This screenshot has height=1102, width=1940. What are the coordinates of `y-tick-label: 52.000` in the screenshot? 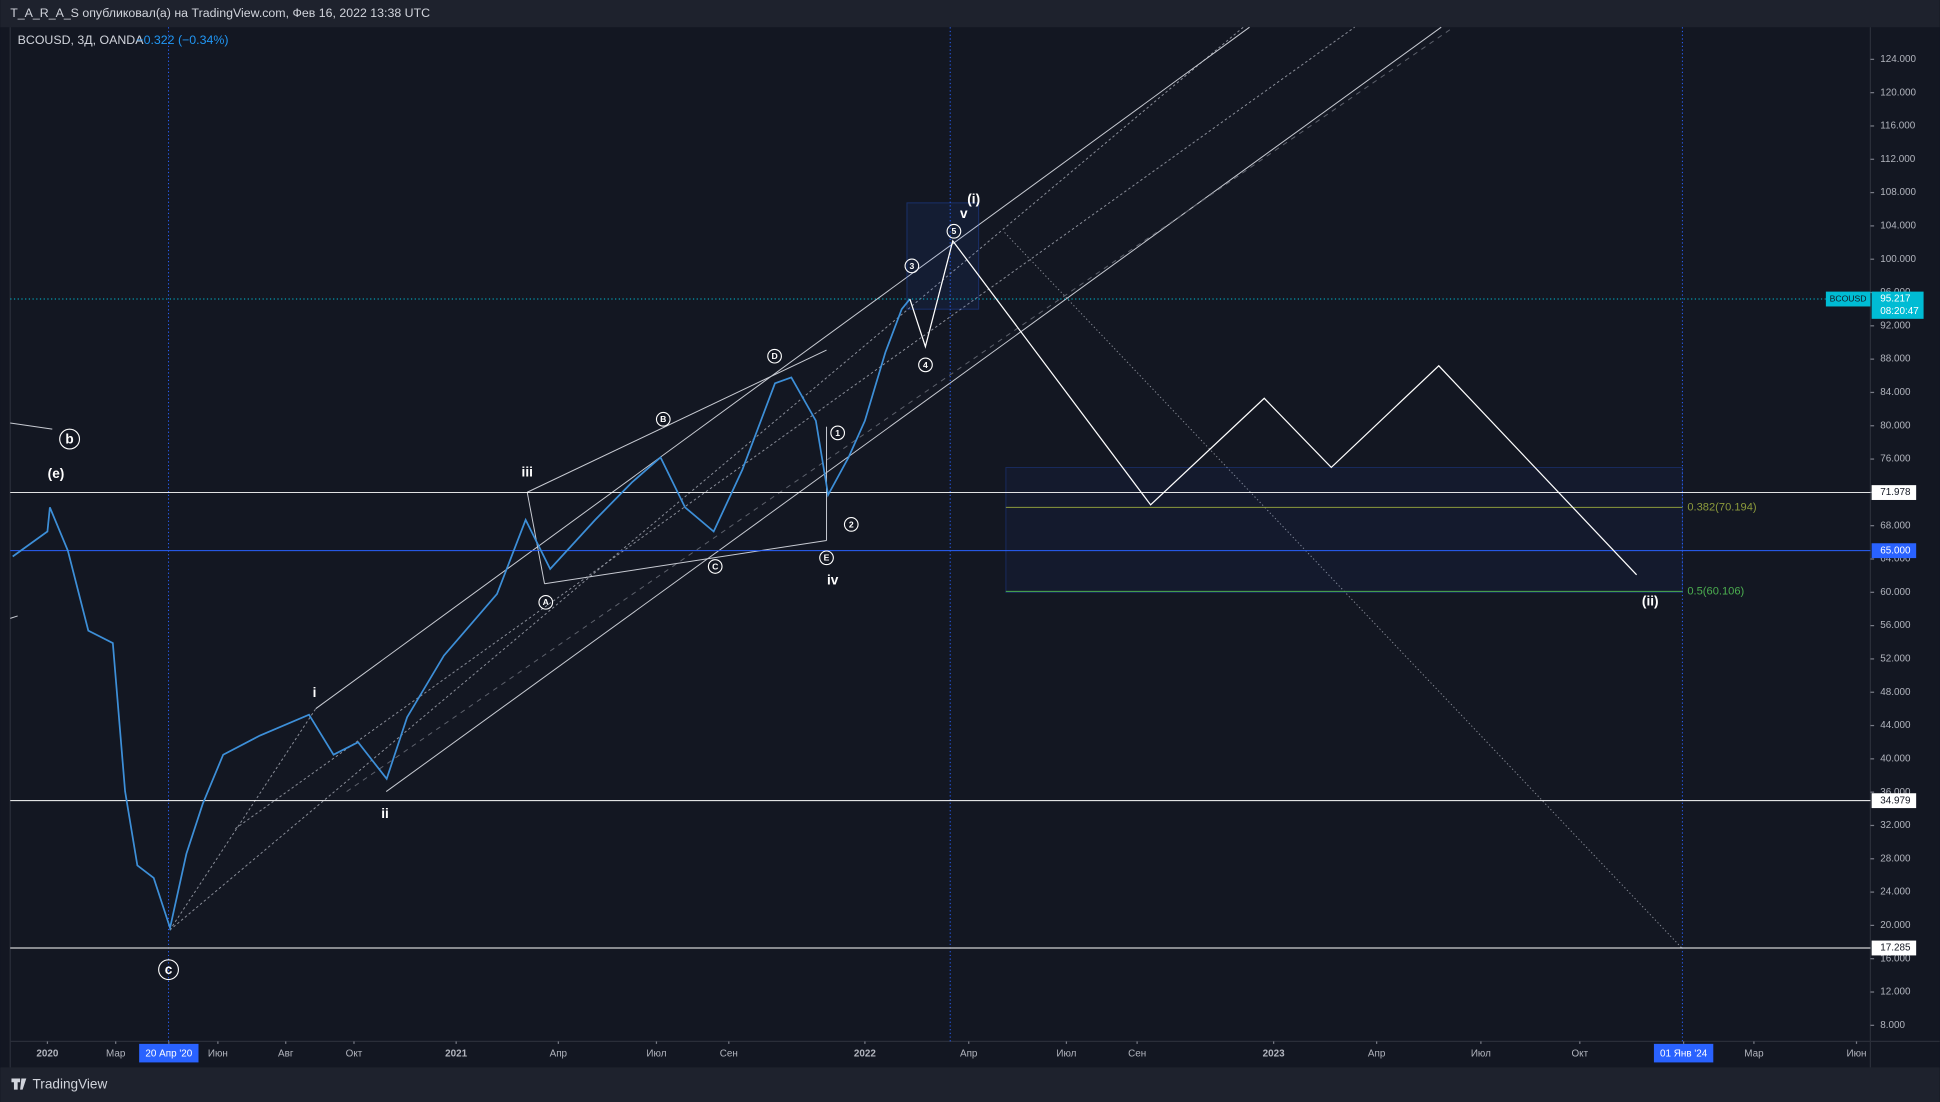 It's located at (1895, 659).